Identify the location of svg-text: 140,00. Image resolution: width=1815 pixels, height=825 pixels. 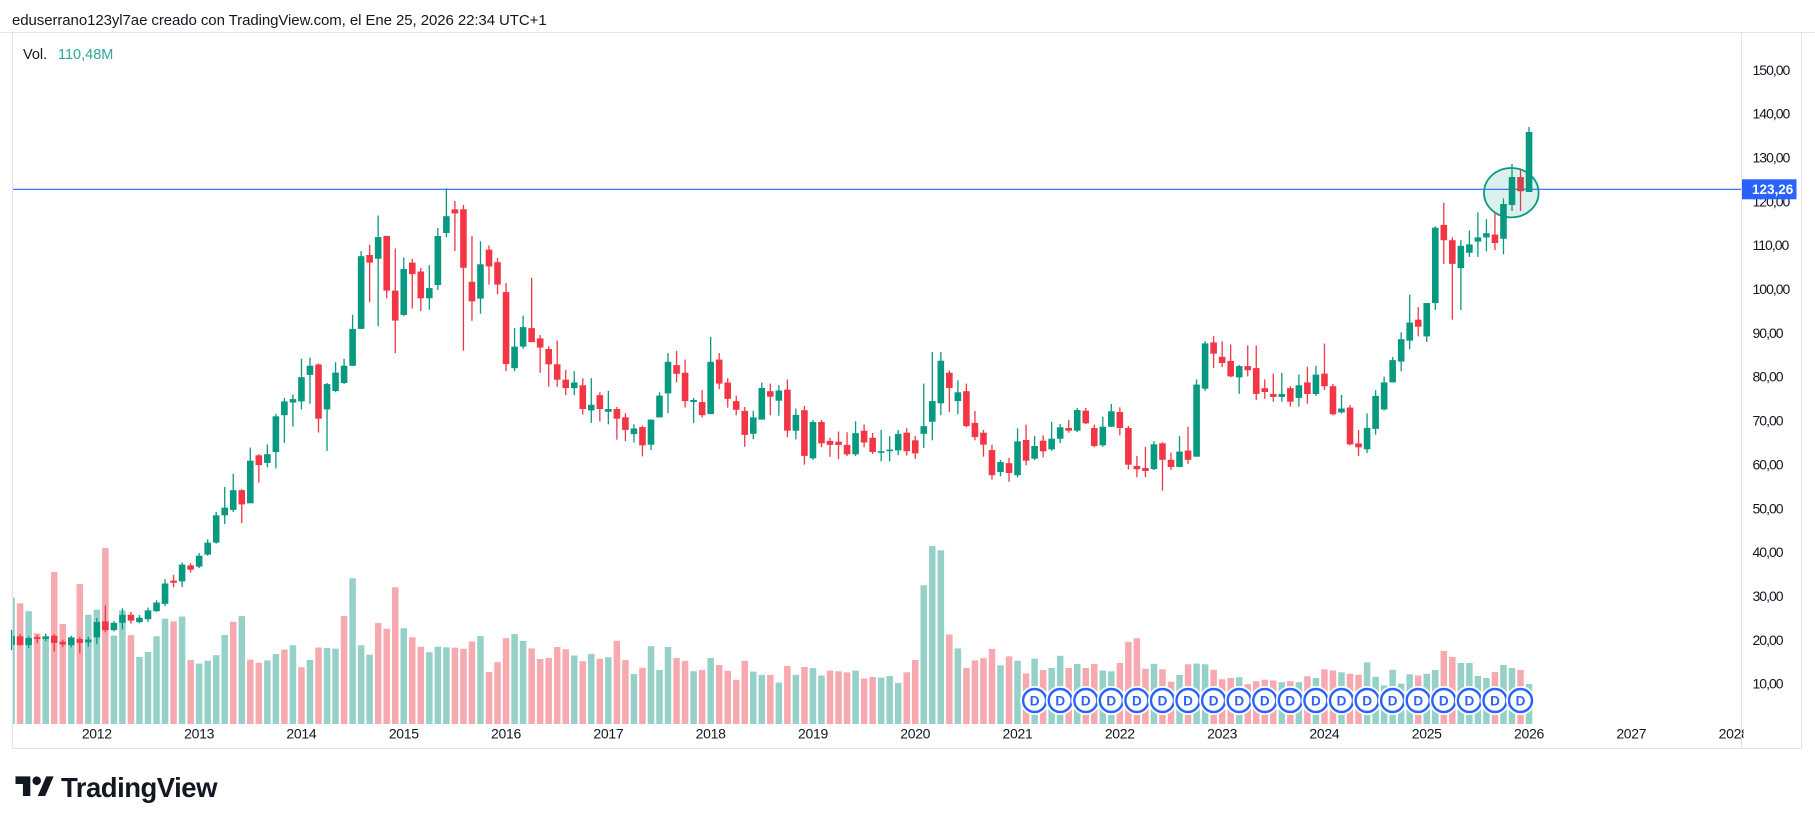
(1772, 114).